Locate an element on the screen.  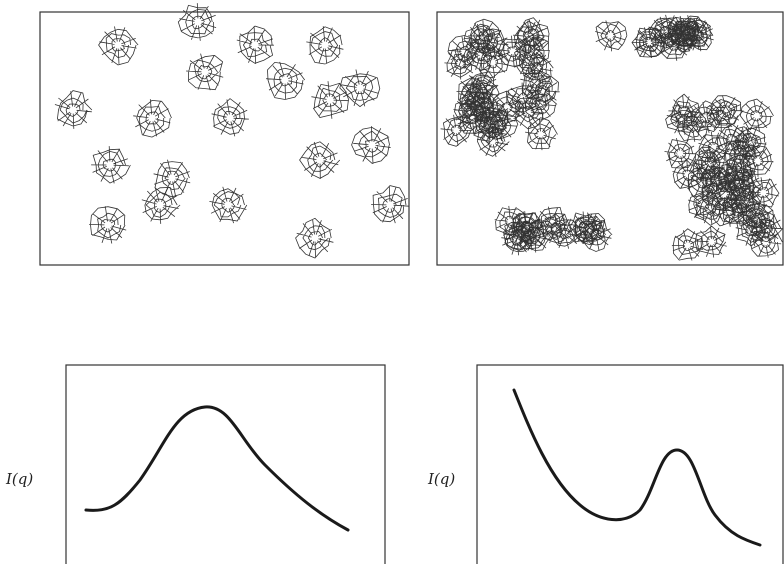
plot-frame-right is located at coordinates (630, 464).